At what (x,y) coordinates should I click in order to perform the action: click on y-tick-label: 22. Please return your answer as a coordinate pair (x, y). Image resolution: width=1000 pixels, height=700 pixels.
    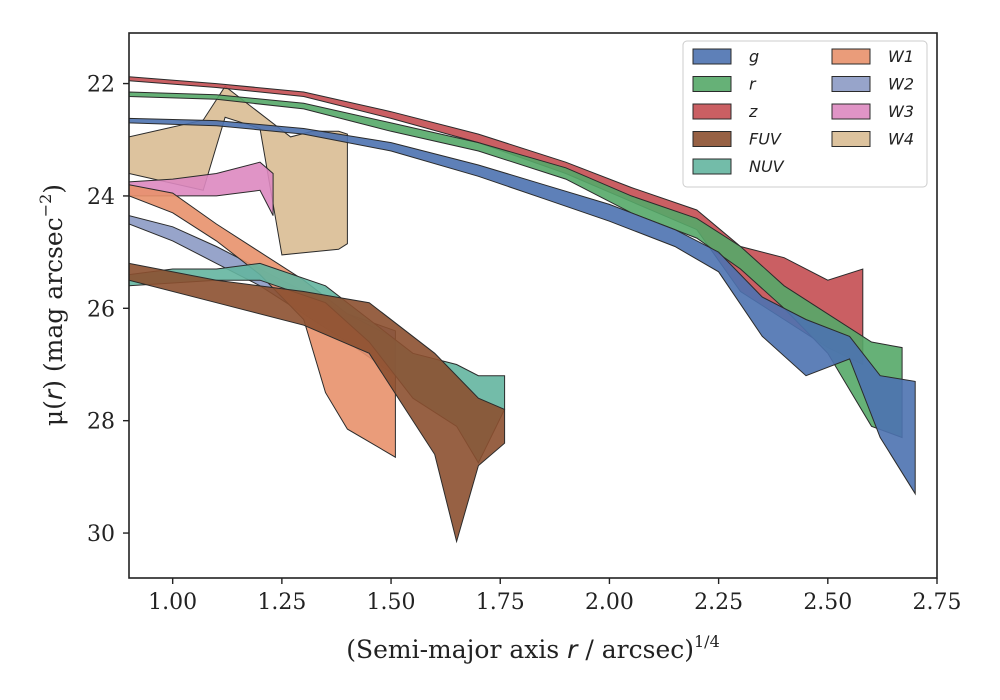
    Looking at the image, I should click on (101, 85).